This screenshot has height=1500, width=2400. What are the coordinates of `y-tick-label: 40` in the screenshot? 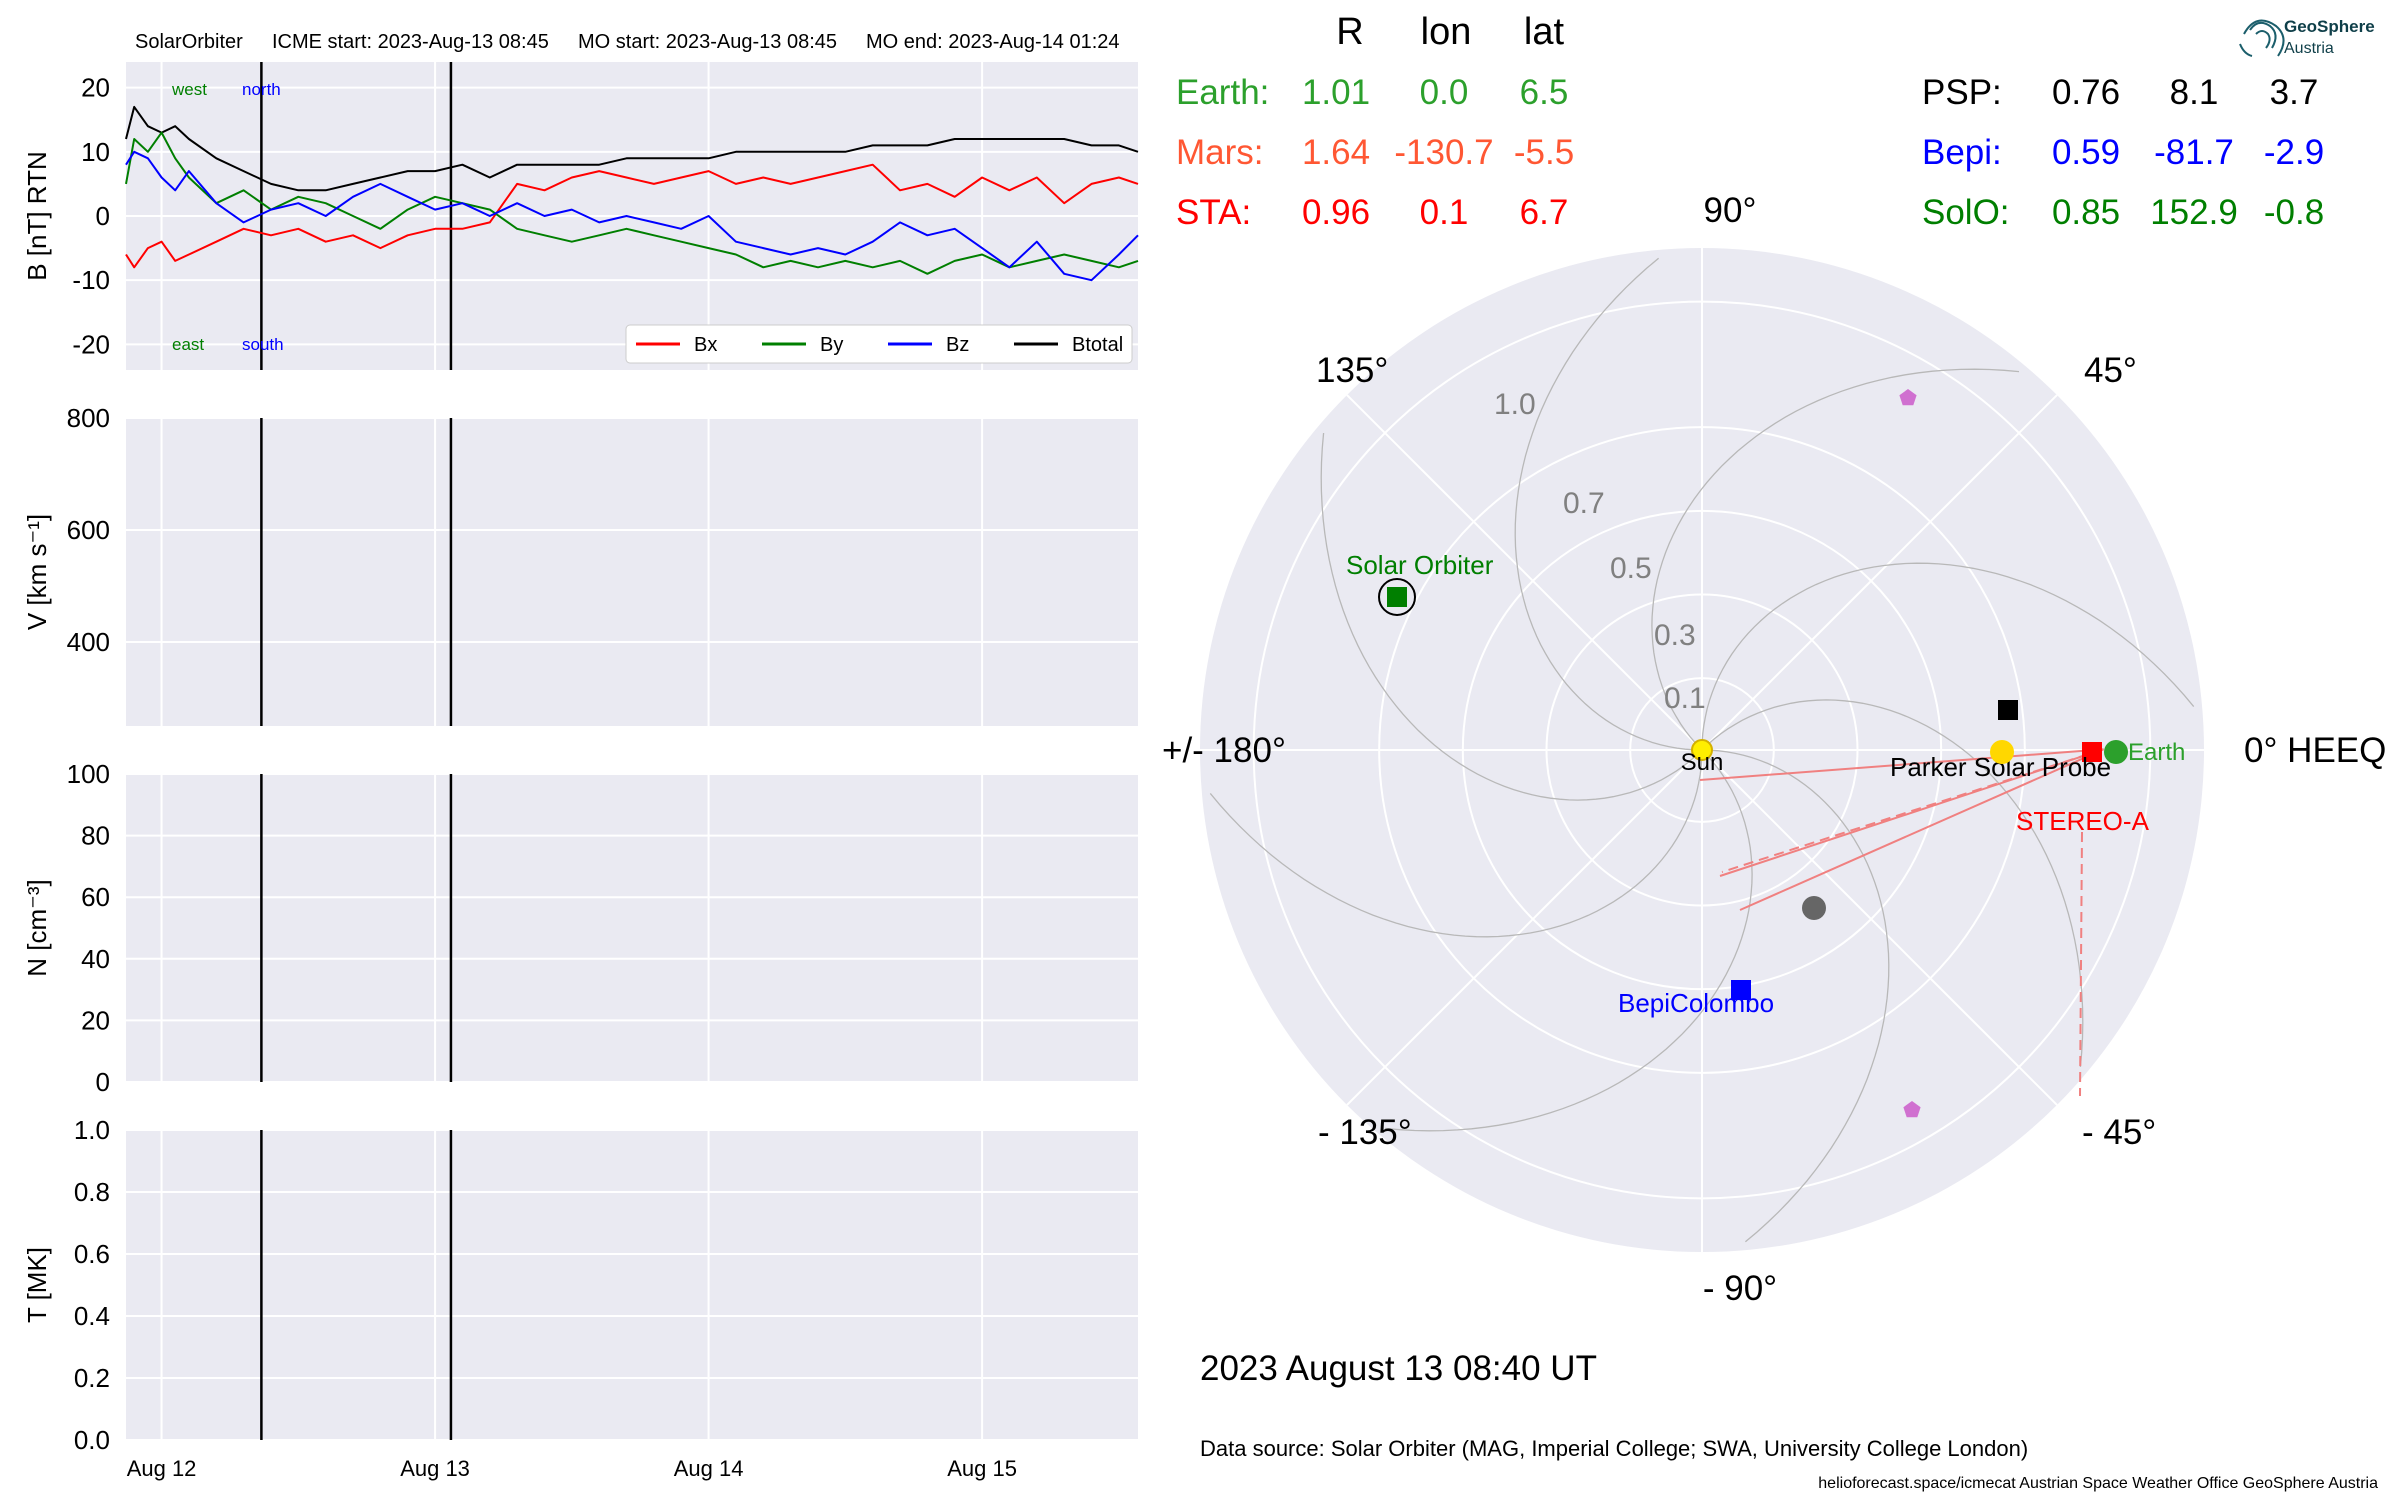 It's located at (95, 959).